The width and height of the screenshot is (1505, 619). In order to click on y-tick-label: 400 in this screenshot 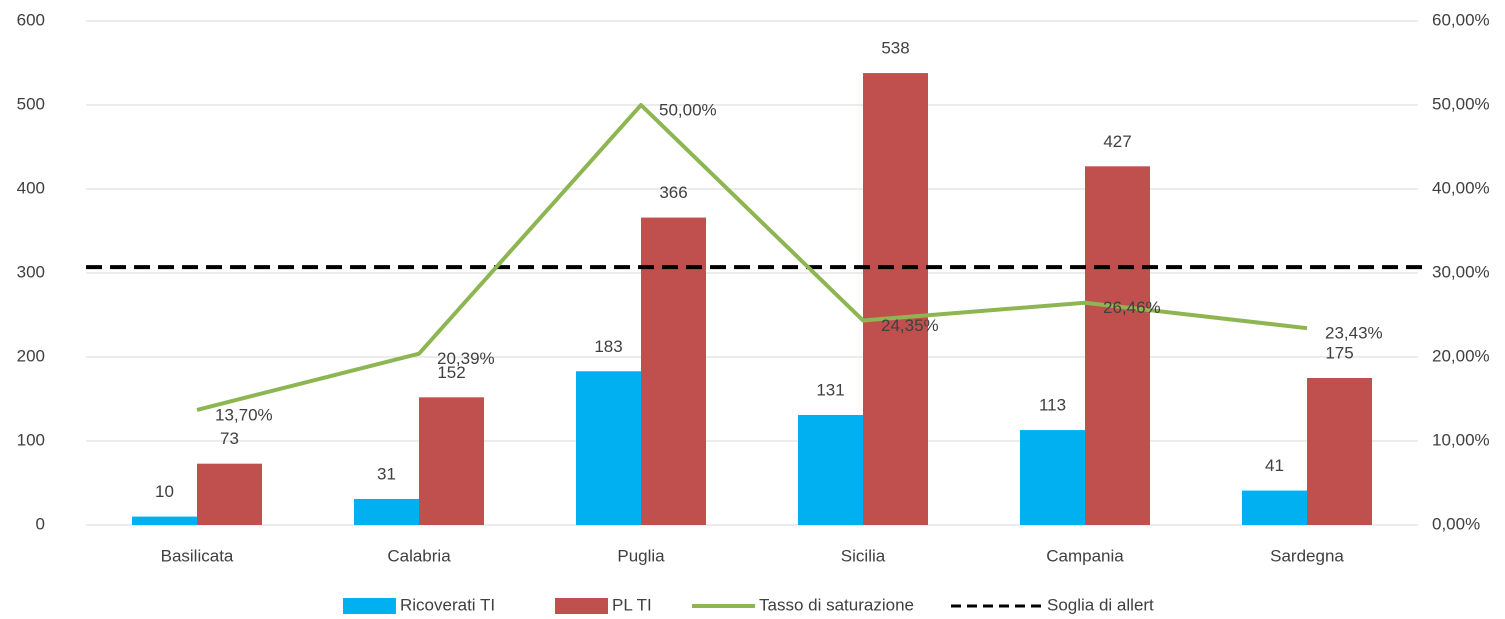, I will do `click(31, 187)`.